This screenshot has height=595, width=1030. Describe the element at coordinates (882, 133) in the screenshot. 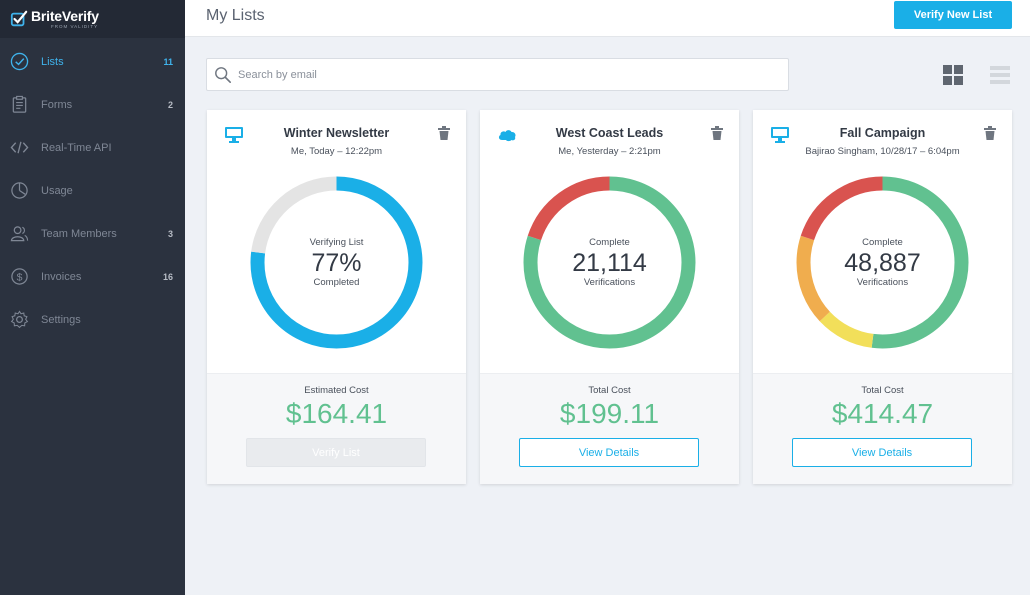

I see `card-title: Fall Campaign` at that location.